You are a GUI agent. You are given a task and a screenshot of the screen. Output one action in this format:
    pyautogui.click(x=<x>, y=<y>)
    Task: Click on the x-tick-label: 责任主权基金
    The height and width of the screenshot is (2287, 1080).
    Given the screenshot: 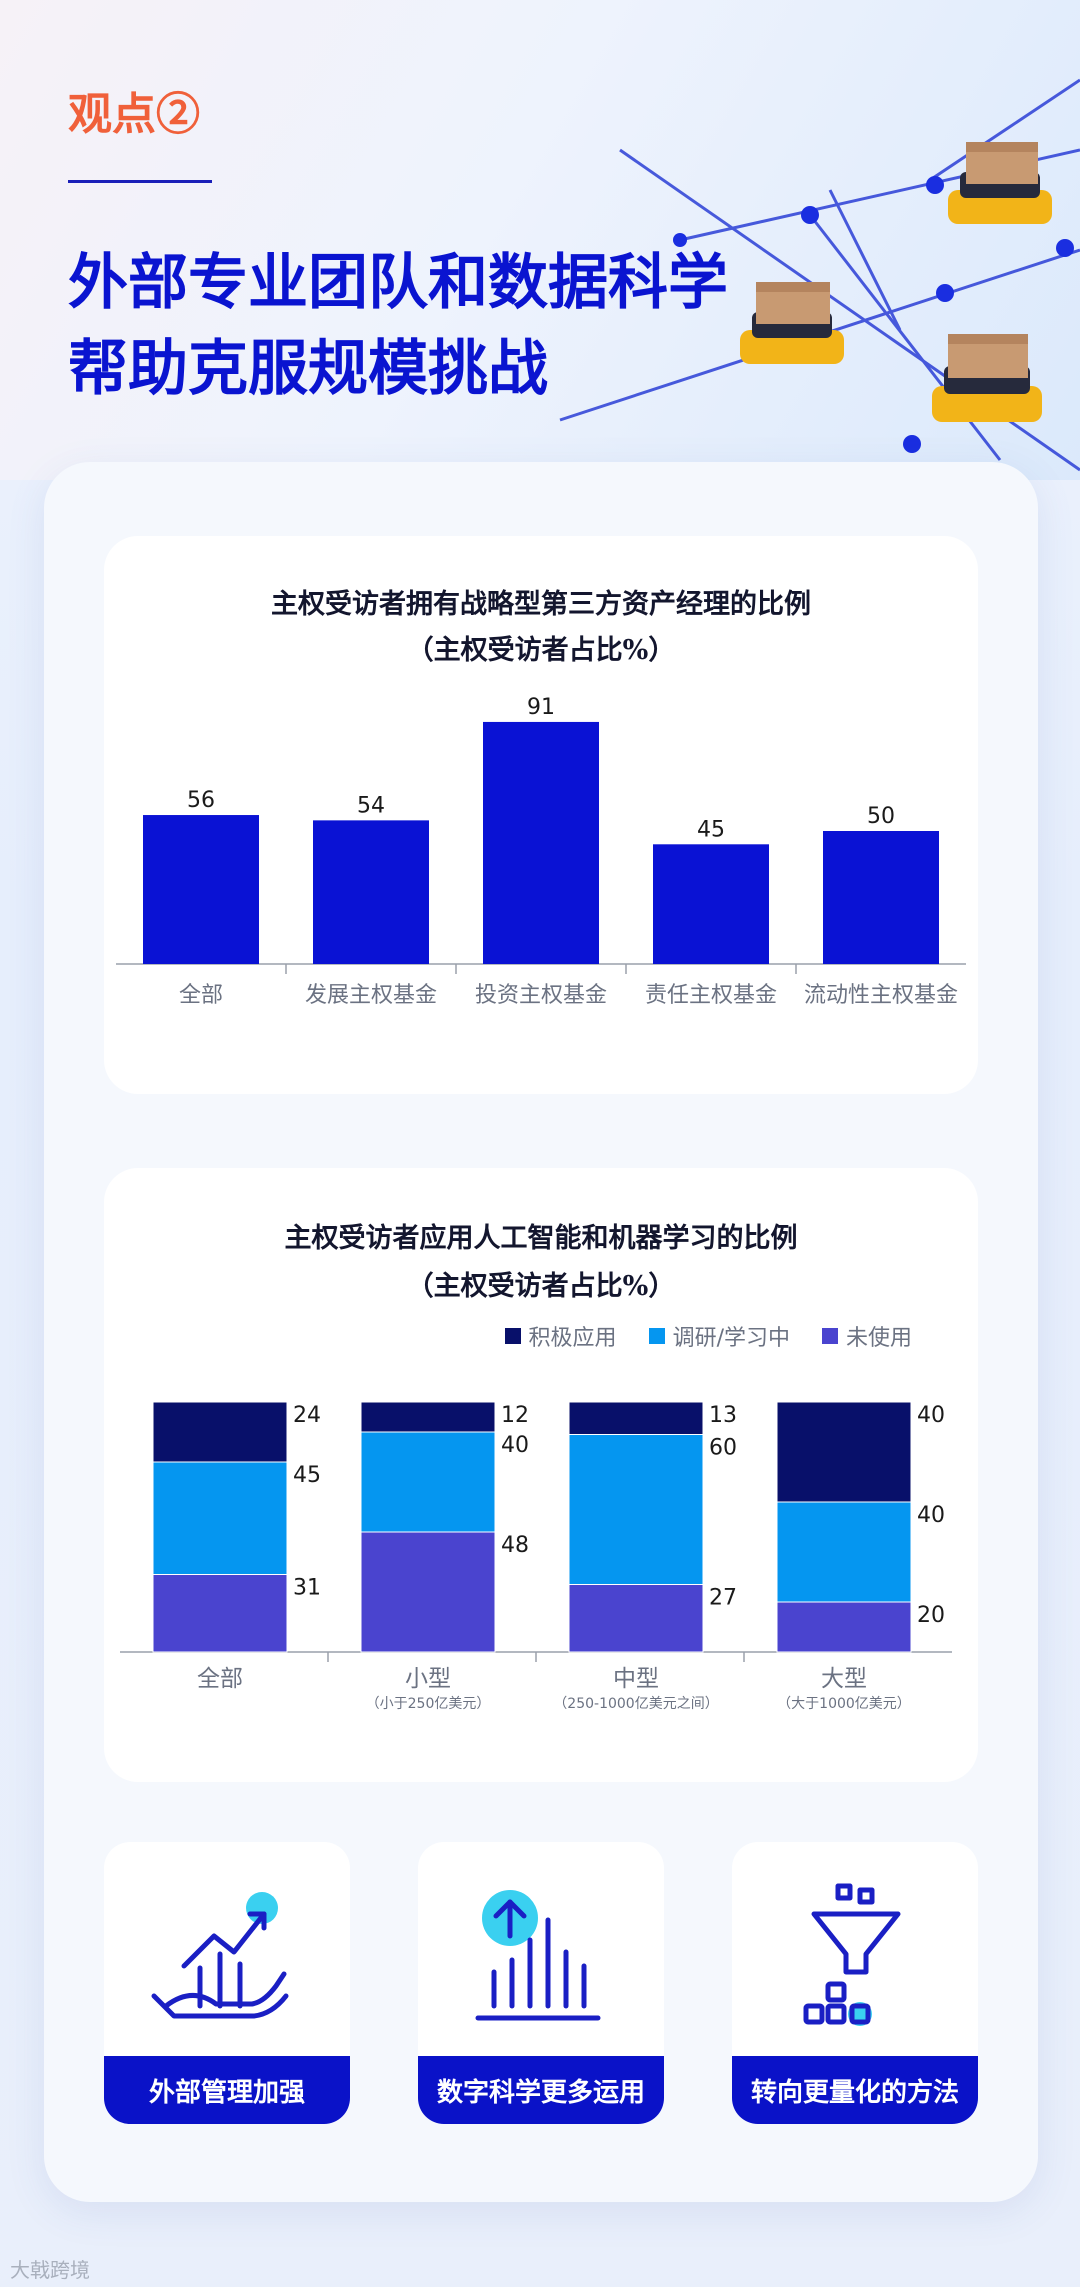 What is the action you would take?
    pyautogui.click(x=711, y=995)
    